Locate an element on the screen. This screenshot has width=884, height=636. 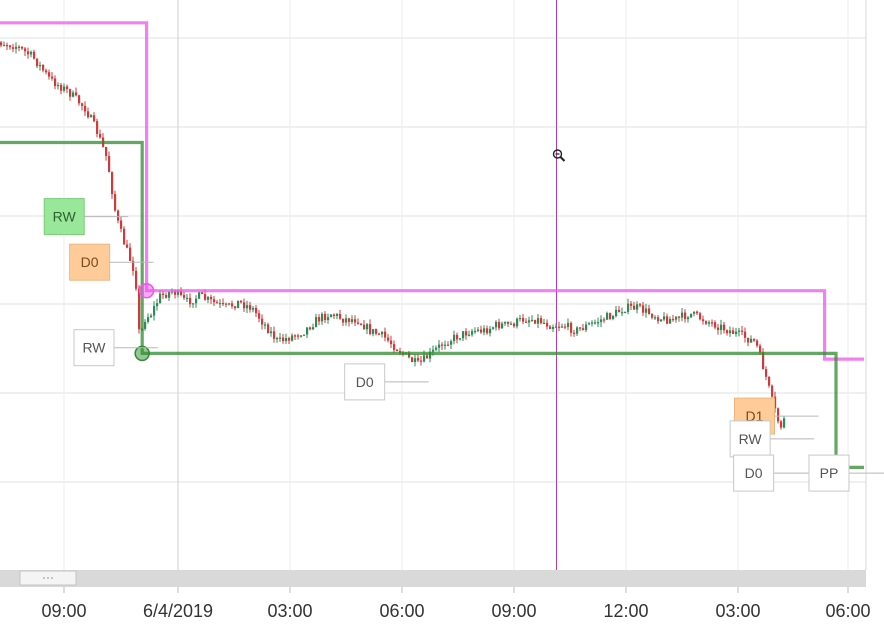
level-tag-label: D1 is located at coordinates (755, 416).